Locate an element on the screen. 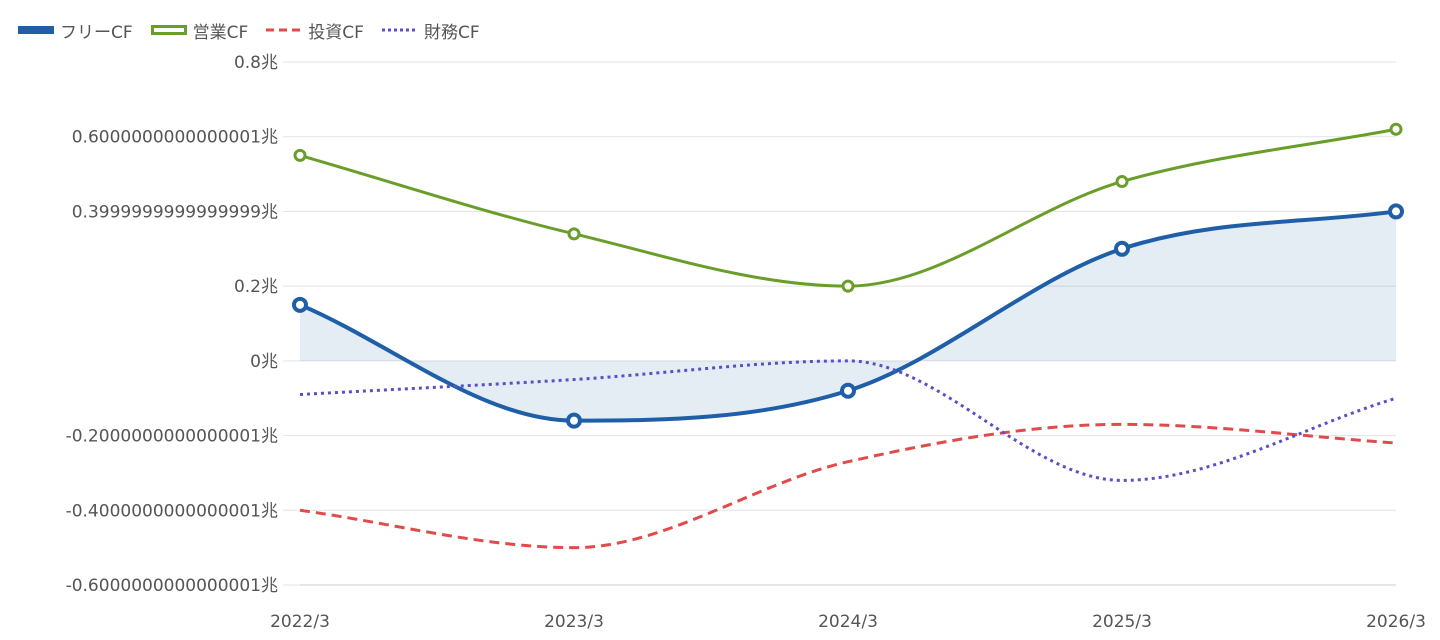 The image size is (1440, 640). y-tick-label: -0.6000000000000001兆 is located at coordinates (172, 586).